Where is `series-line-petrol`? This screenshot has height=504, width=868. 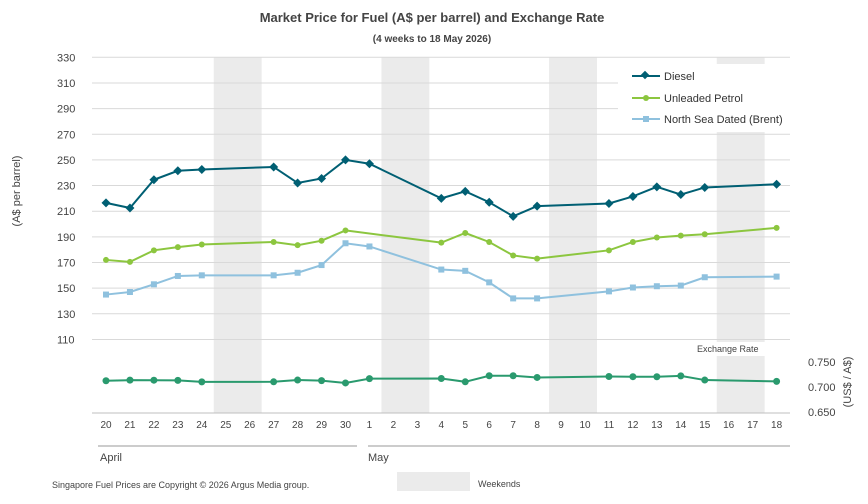 series-line-petrol is located at coordinates (441, 244).